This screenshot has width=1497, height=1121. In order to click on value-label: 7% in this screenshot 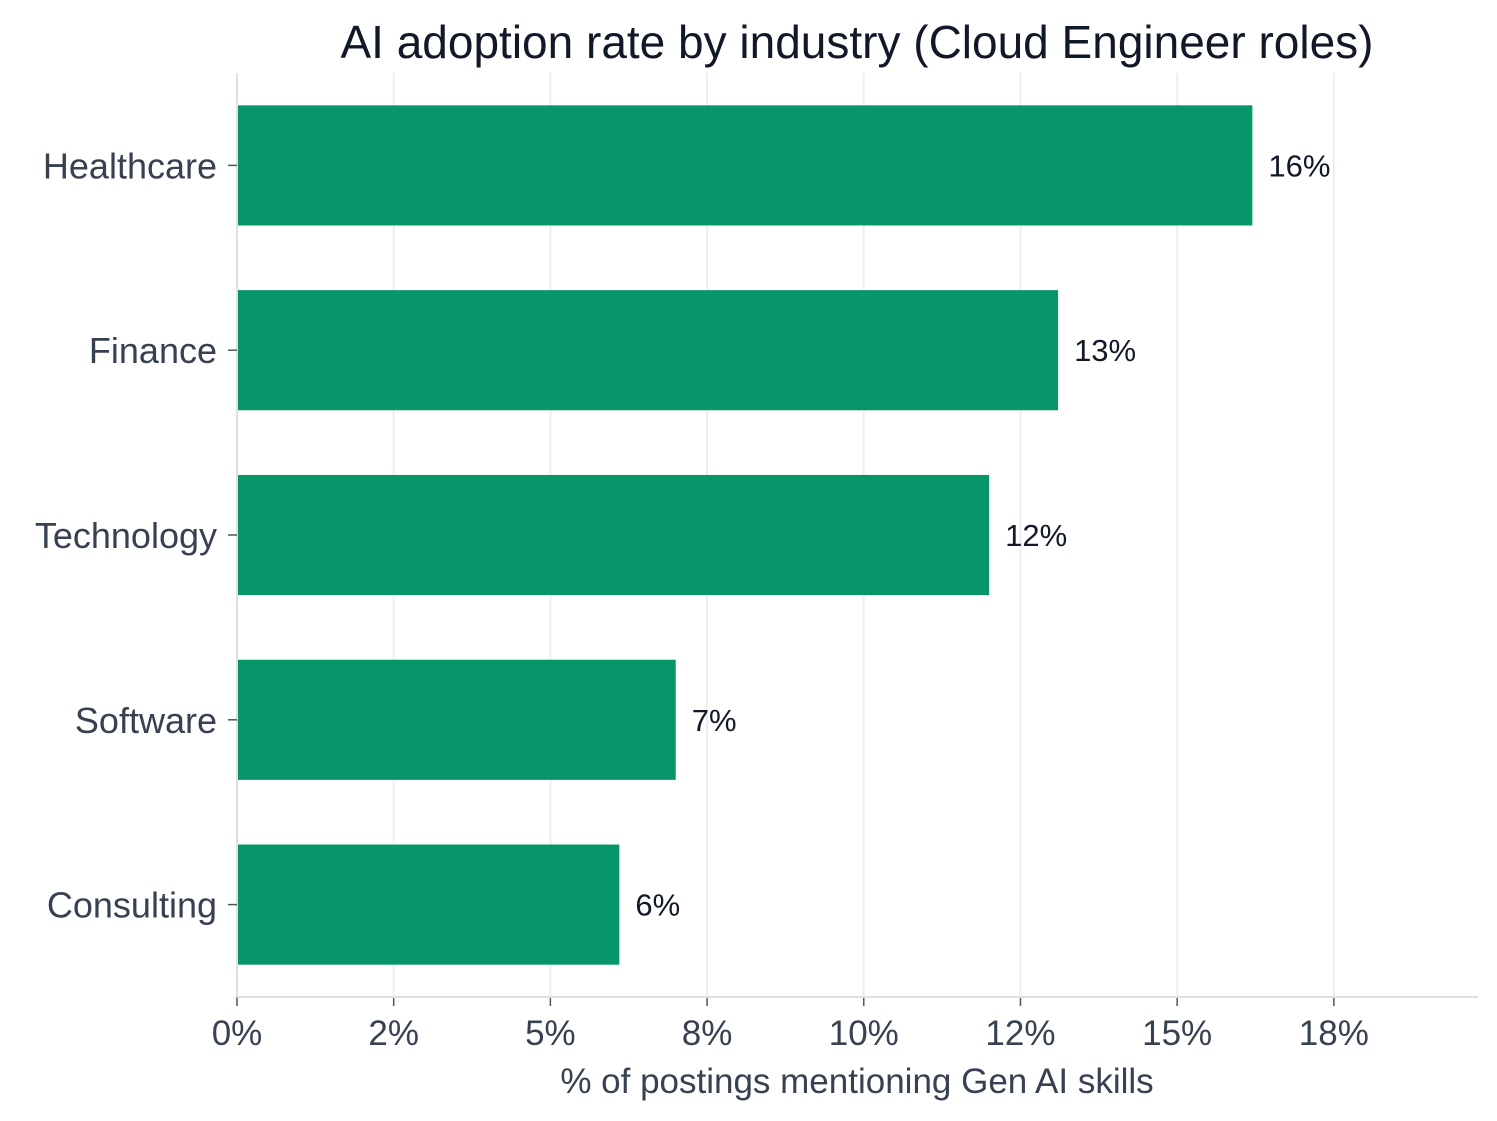, I will do `click(714, 720)`.